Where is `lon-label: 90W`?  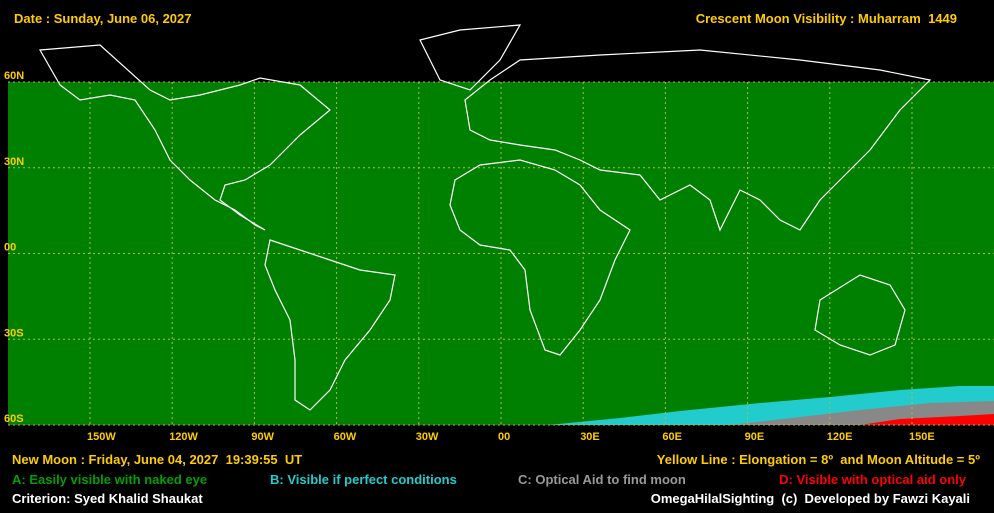
lon-label: 90W is located at coordinates (262, 437).